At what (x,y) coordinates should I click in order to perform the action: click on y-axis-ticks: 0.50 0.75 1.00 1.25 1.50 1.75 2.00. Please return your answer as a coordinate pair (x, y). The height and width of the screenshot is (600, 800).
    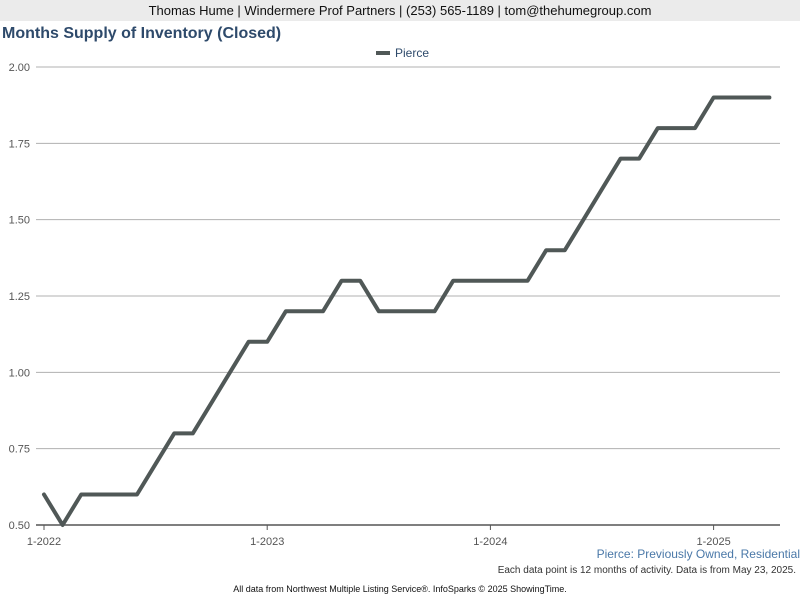
    Looking at the image, I should click on (19, 297).